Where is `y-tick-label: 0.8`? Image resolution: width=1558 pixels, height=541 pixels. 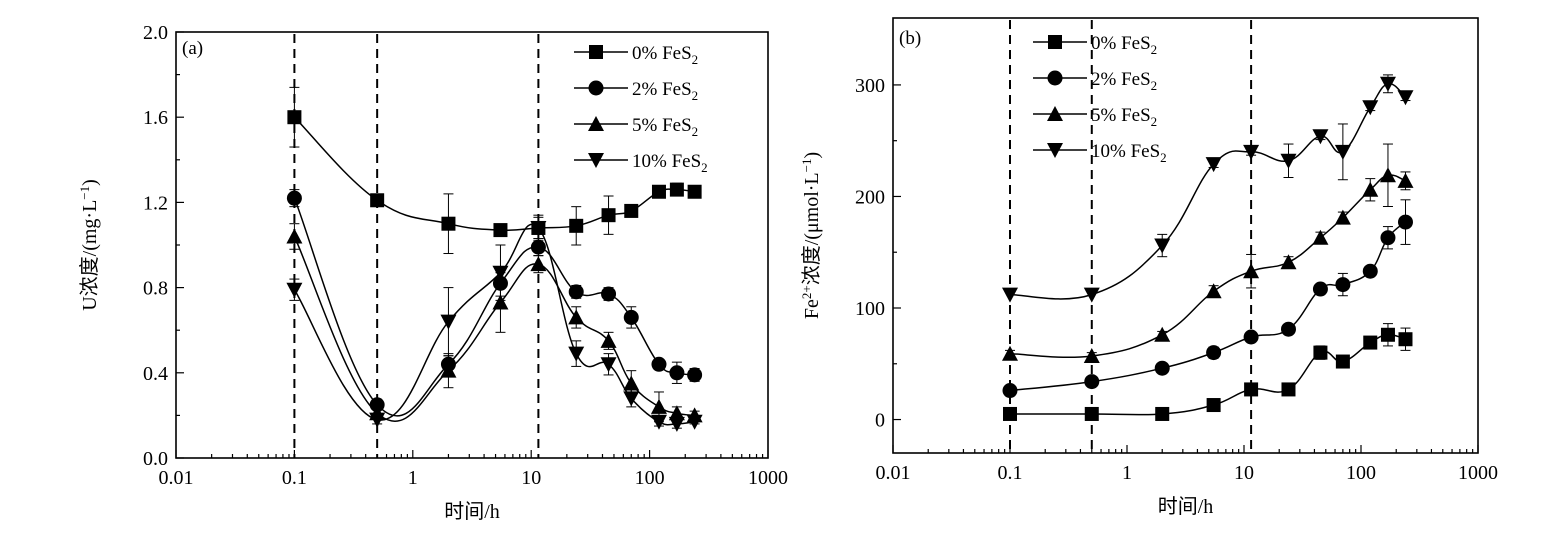
y-tick-label: 0.8 is located at coordinates (155, 289).